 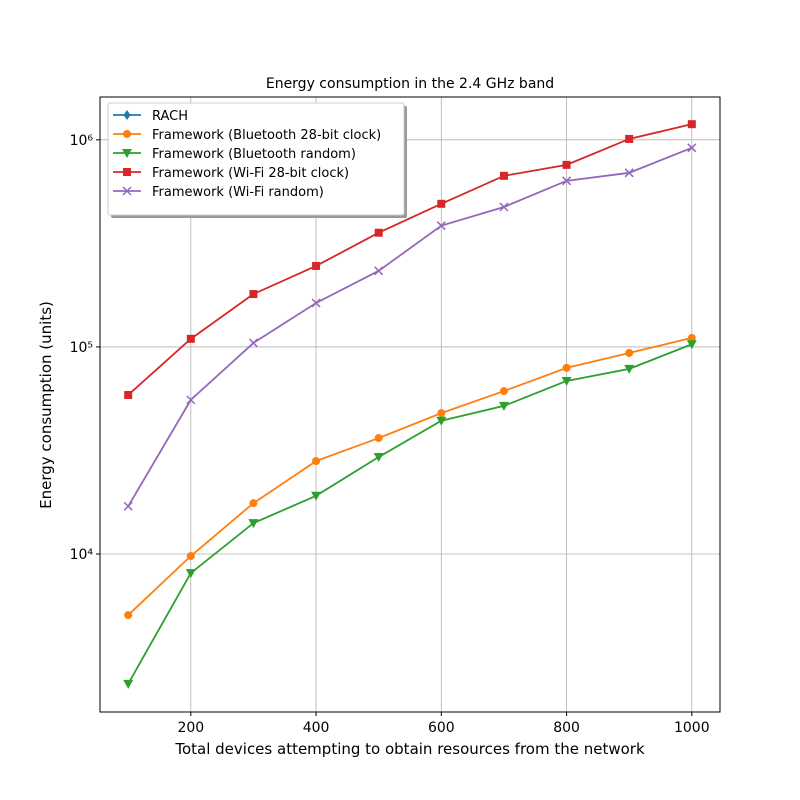 I want to click on x-tick-label: 1000, so click(x=692, y=728).